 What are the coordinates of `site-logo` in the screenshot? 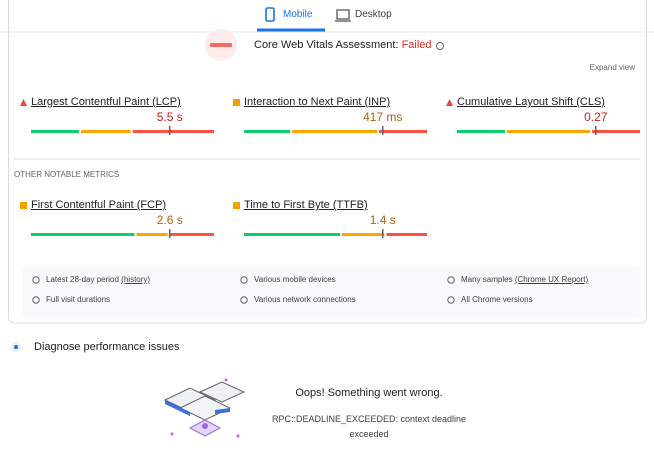 It's located at (221, 45).